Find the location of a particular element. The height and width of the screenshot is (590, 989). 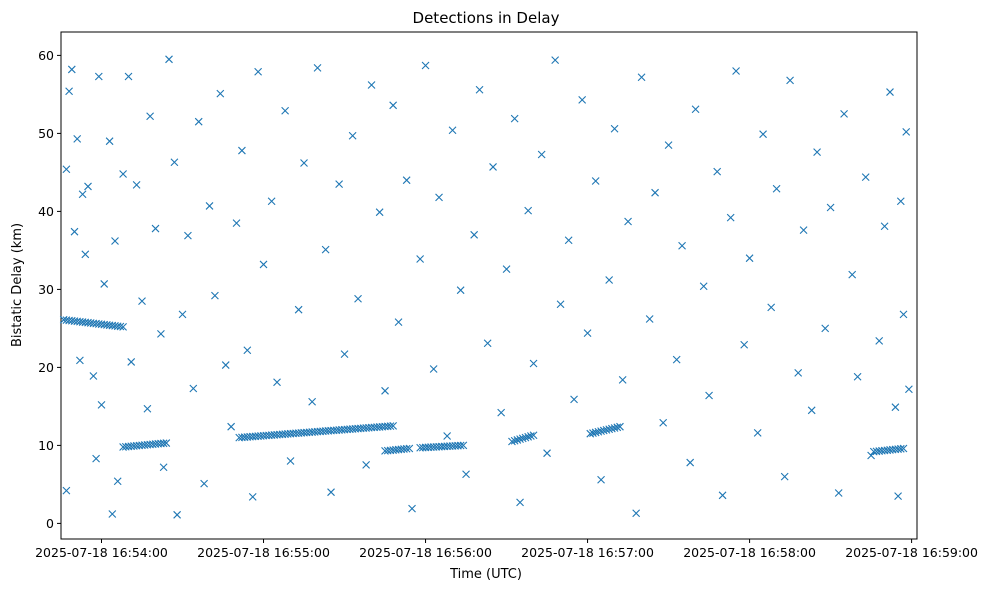

y-axis: 0 10 20 30 40 50 60 is located at coordinates (49, 289).